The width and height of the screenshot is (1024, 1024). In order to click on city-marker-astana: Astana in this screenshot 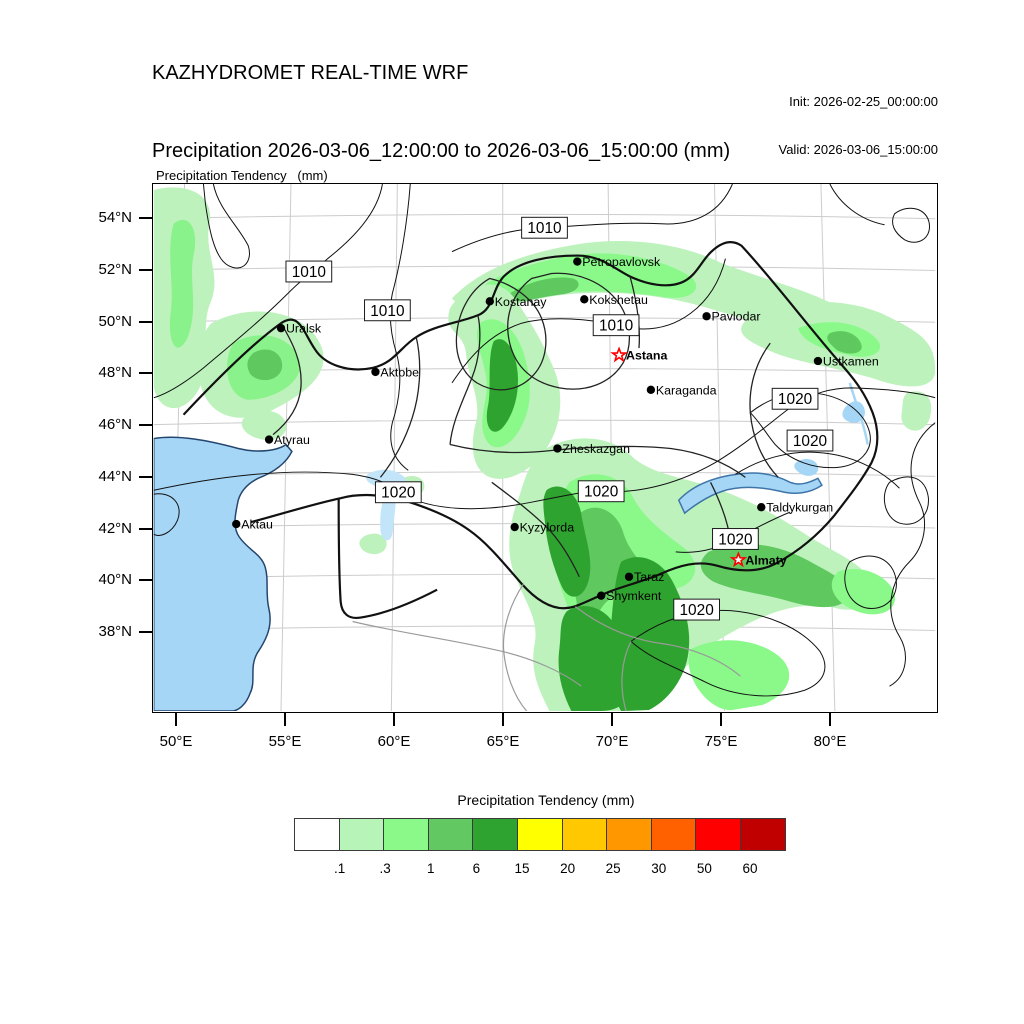, I will do `click(639, 354)`.